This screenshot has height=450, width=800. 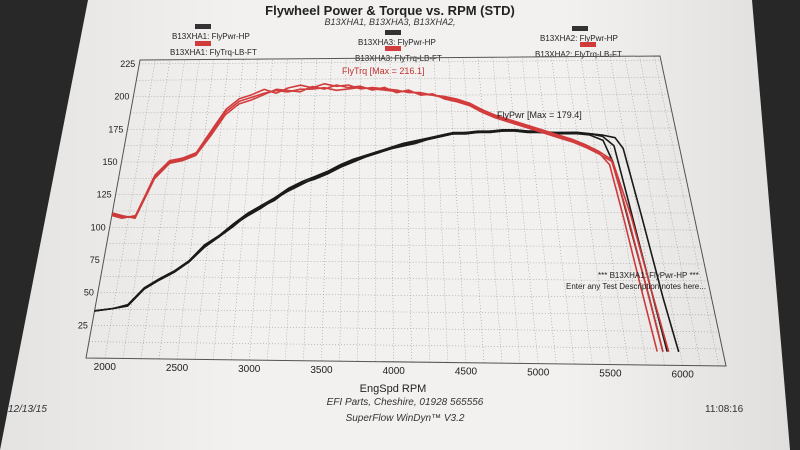 I want to click on x-tick-label: 2000, so click(x=105, y=367).